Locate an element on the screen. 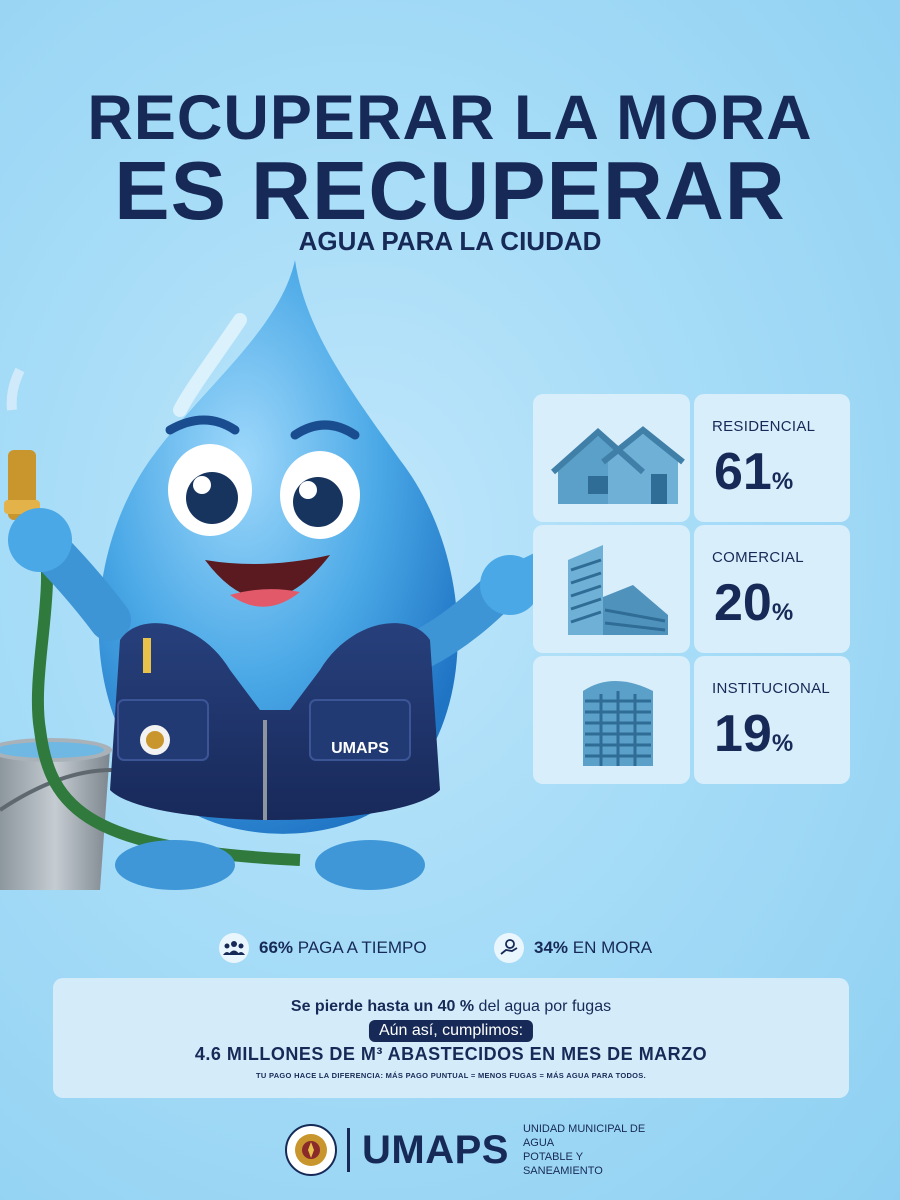 This screenshot has width=900, height=1200. residencial-icon-card is located at coordinates (611, 458).